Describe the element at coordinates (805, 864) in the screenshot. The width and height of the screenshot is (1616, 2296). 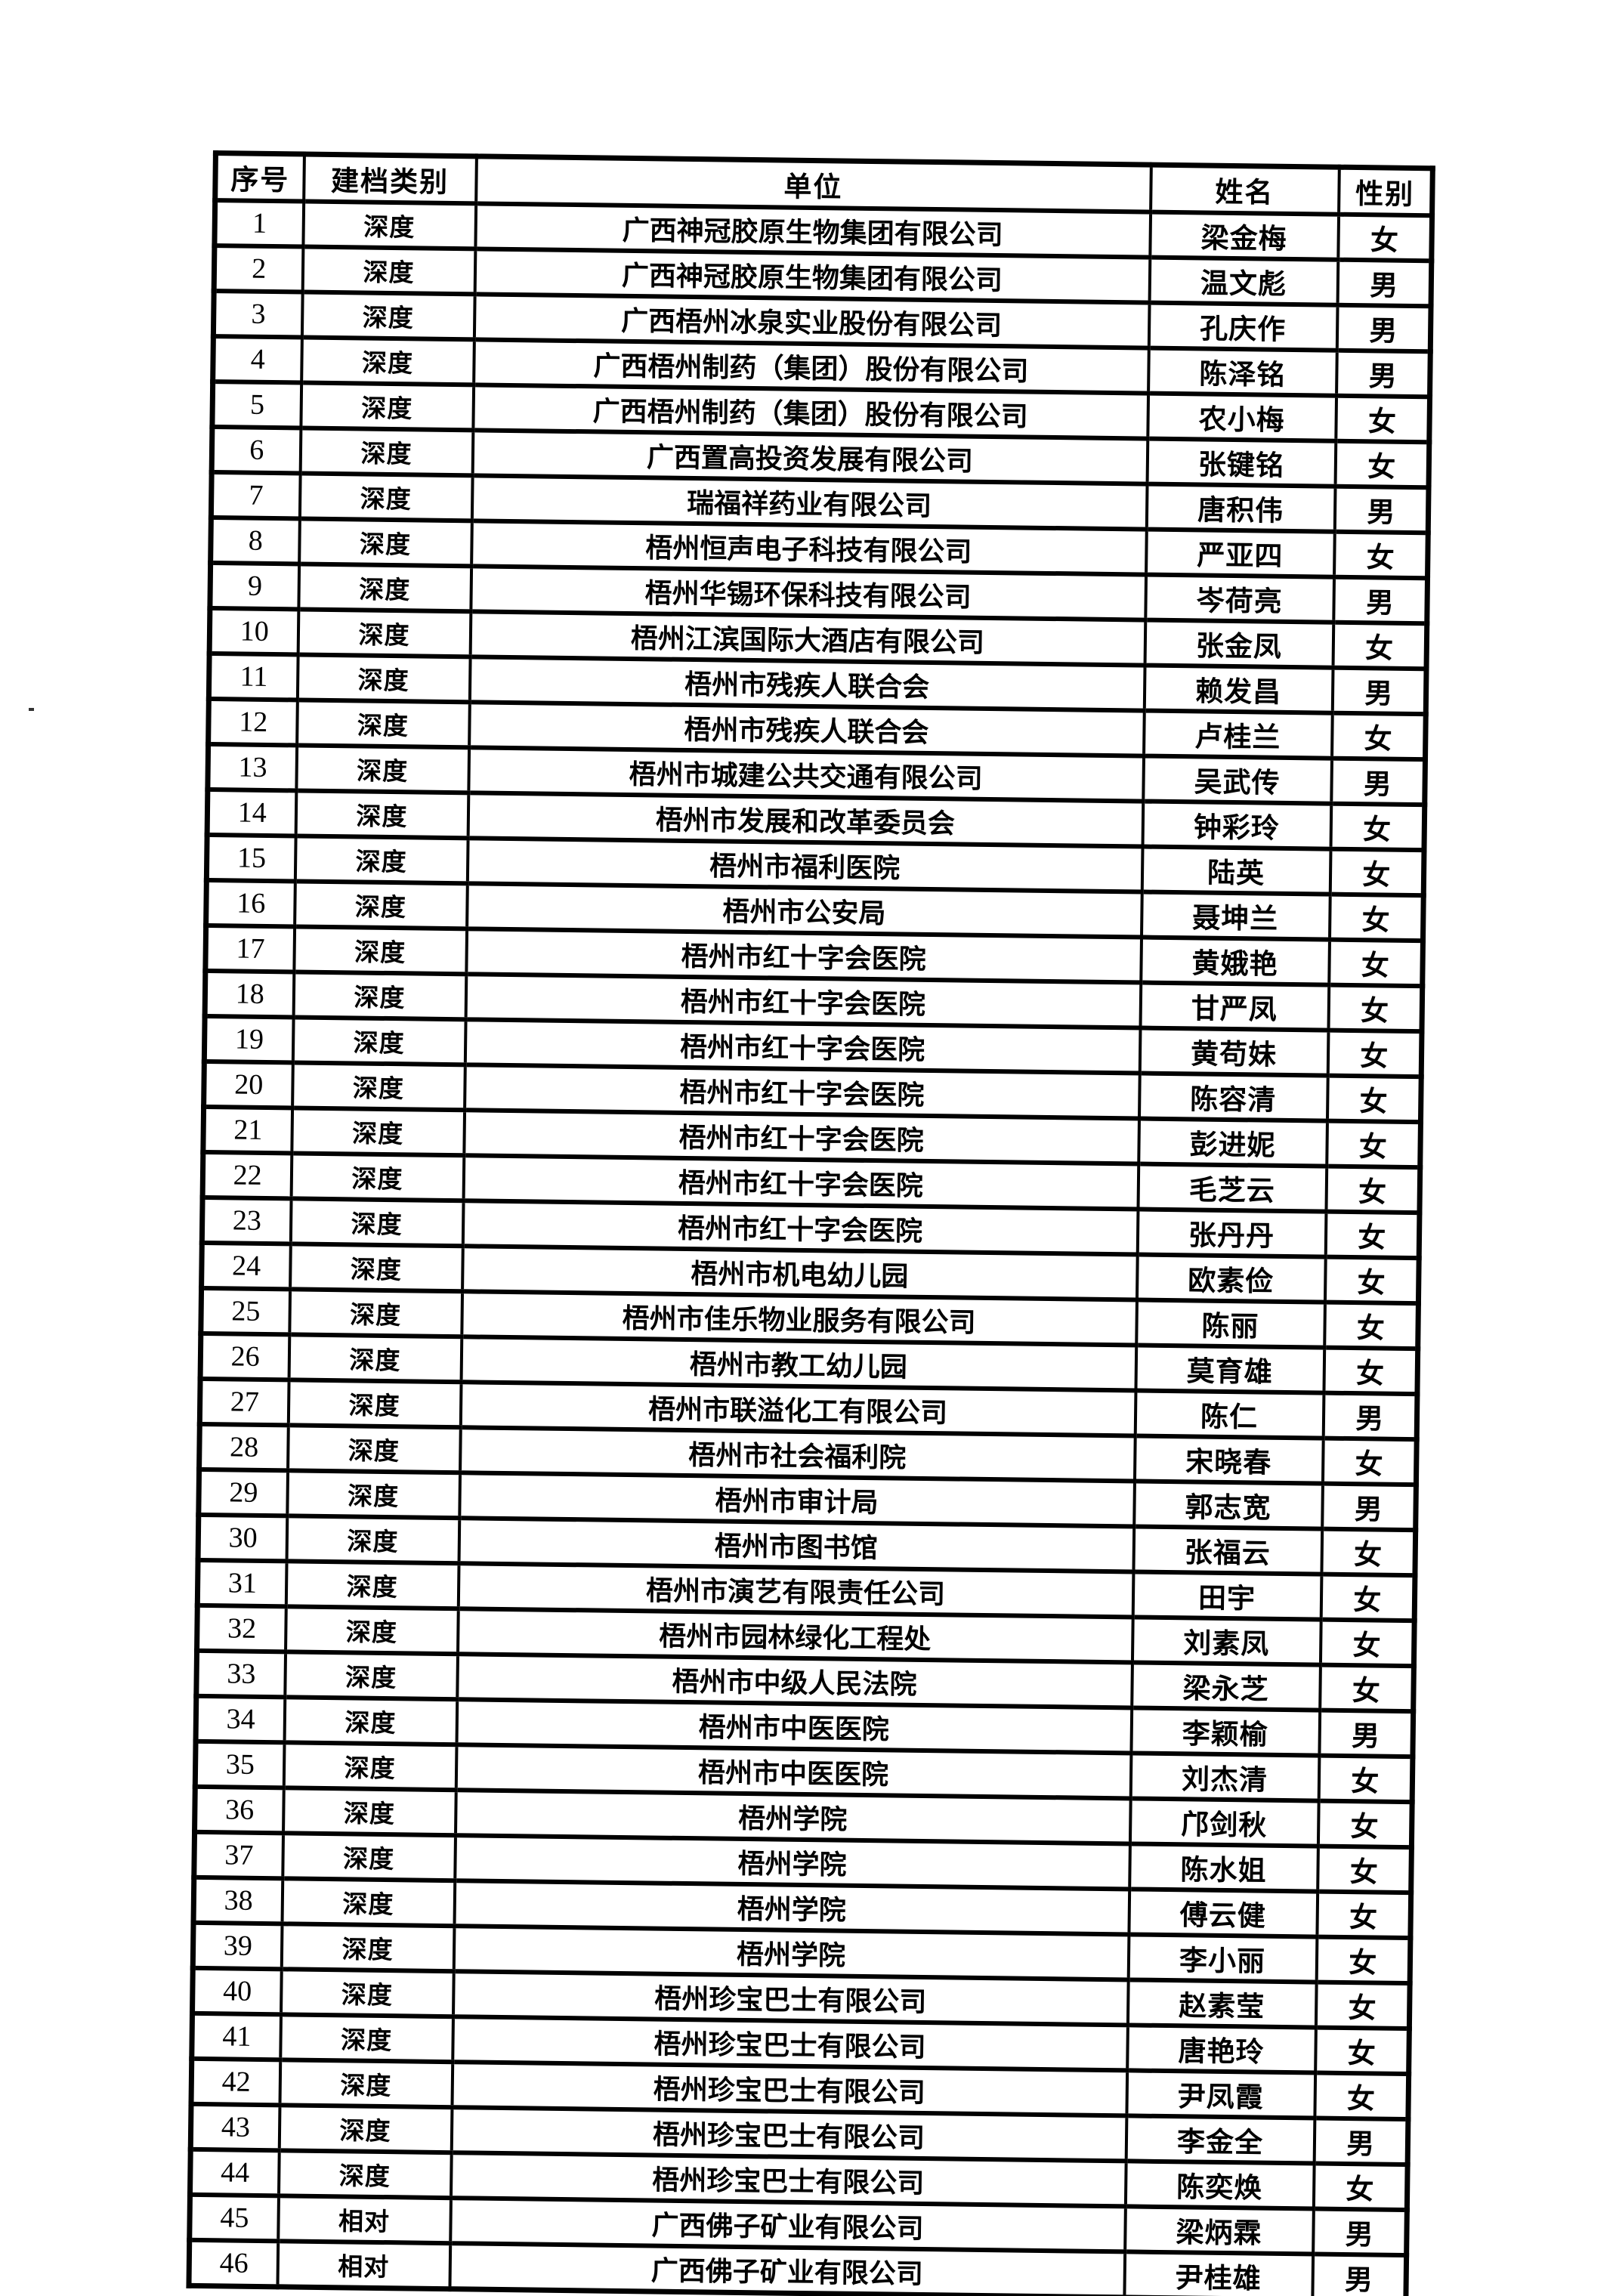
I see `unit-cell: 梧州市福利医院` at that location.